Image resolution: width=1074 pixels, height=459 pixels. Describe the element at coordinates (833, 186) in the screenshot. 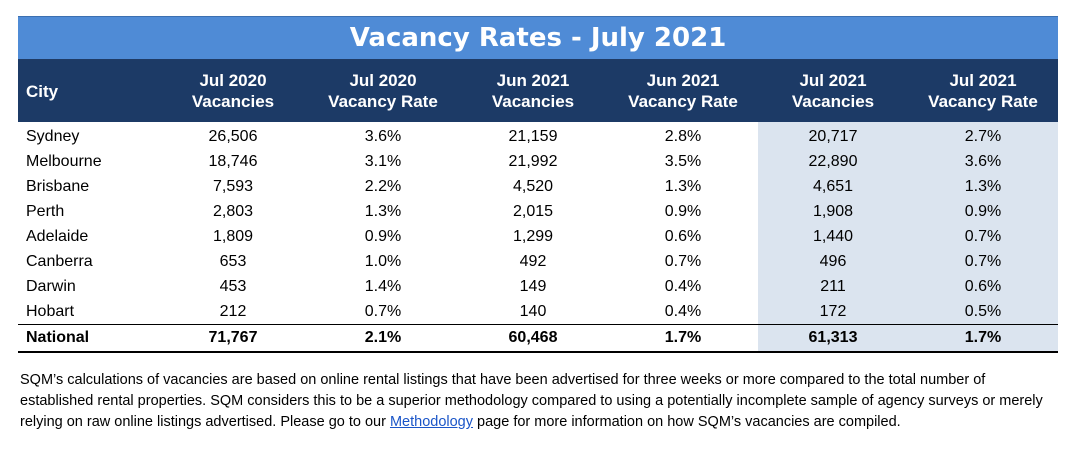

I see `value-cell: 4,651` at that location.